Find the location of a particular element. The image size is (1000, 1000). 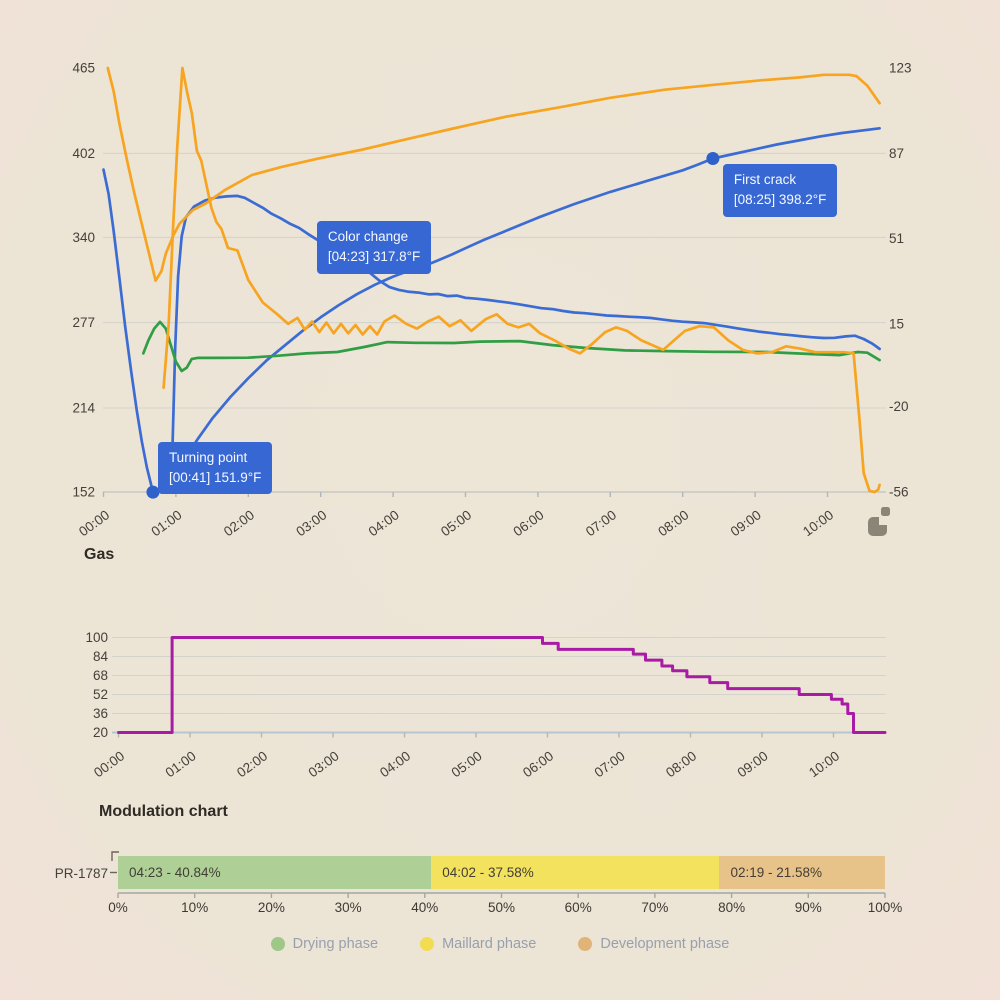

y-left-label: 402 is located at coordinates (83, 153).